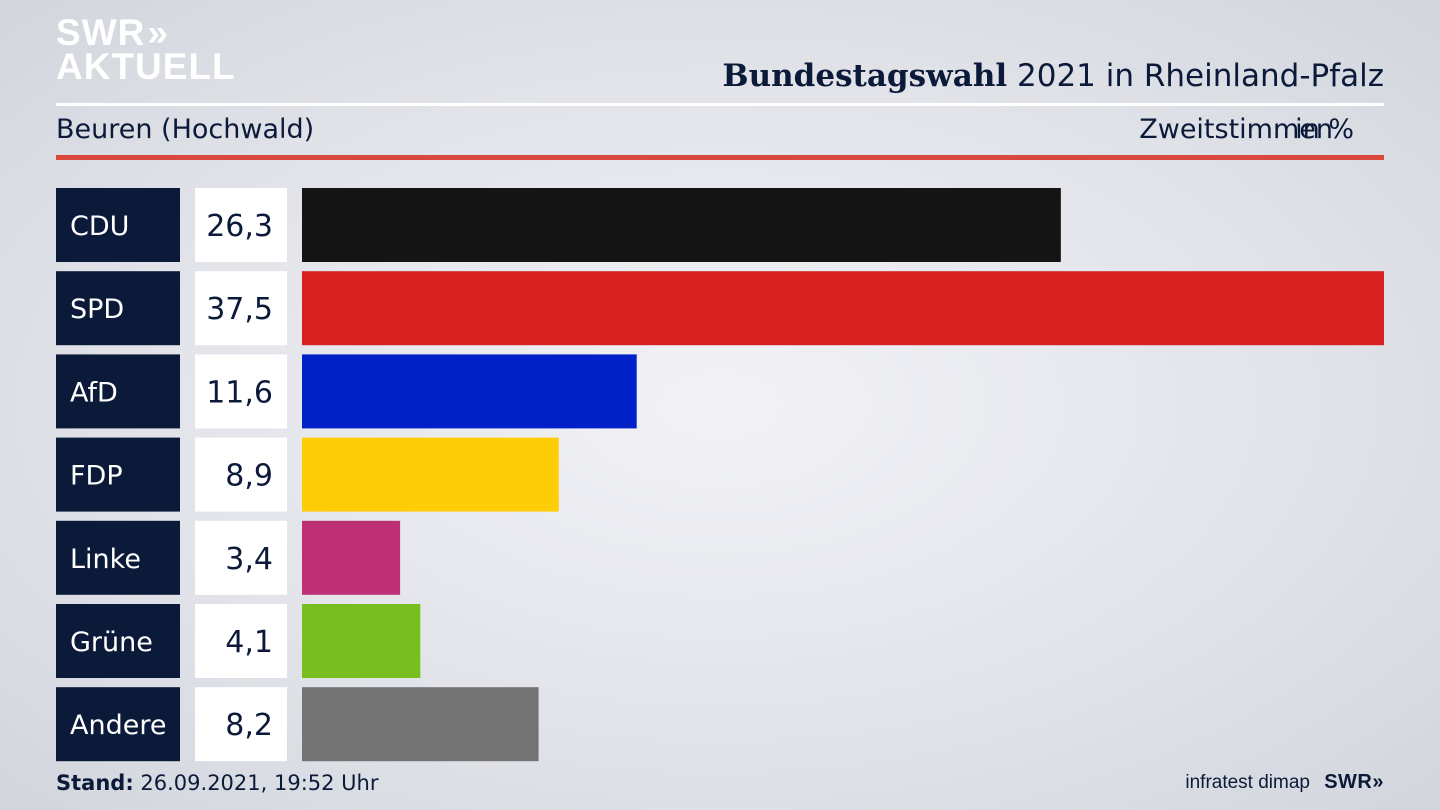  What do you see at coordinates (256, 783) in the screenshot?
I see `timestamp-value: 26.09.2021, 19:52 Uhr` at bounding box center [256, 783].